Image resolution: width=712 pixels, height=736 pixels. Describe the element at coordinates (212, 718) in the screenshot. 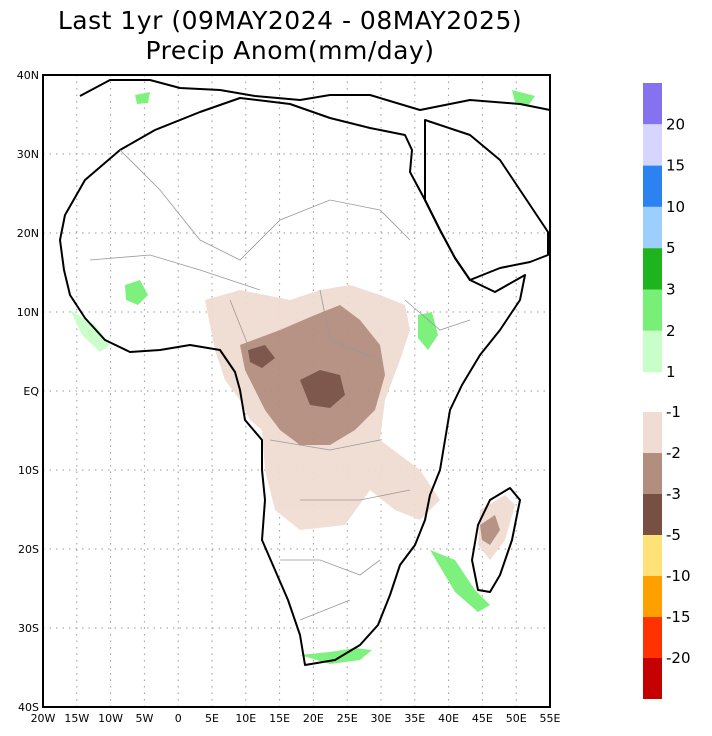

I see `lon-label: 5E` at that location.